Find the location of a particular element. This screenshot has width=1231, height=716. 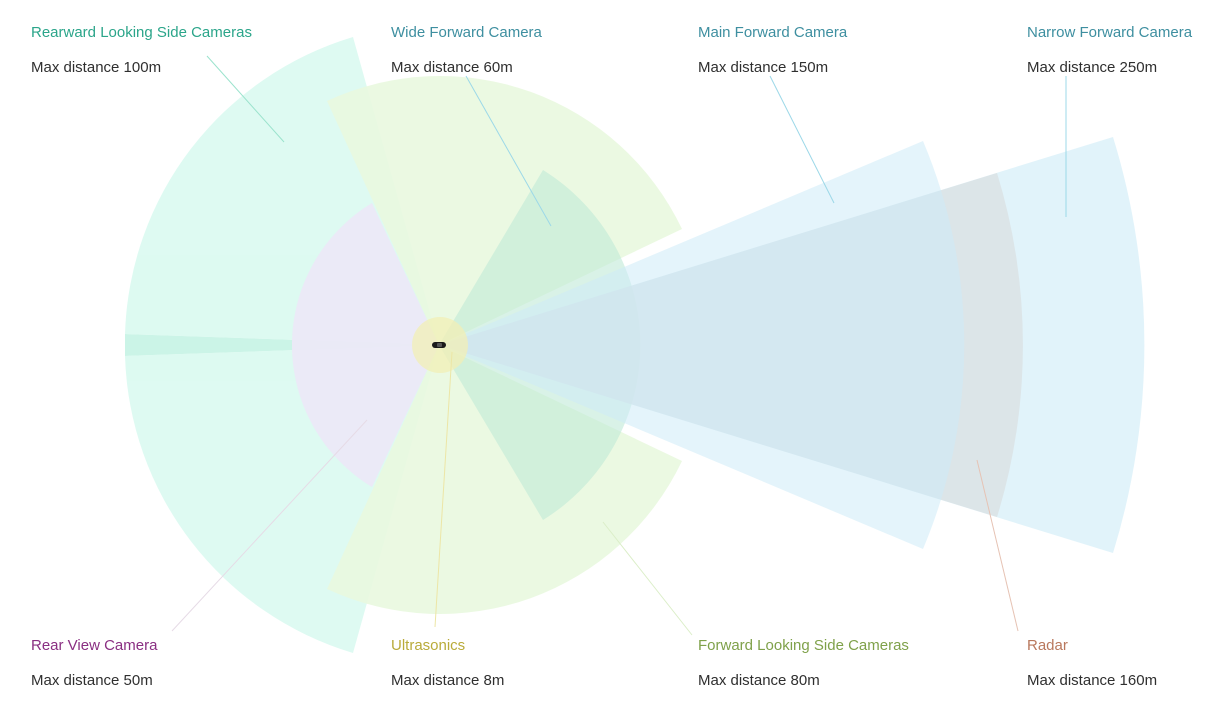

leader-radar is located at coordinates (997, 545).